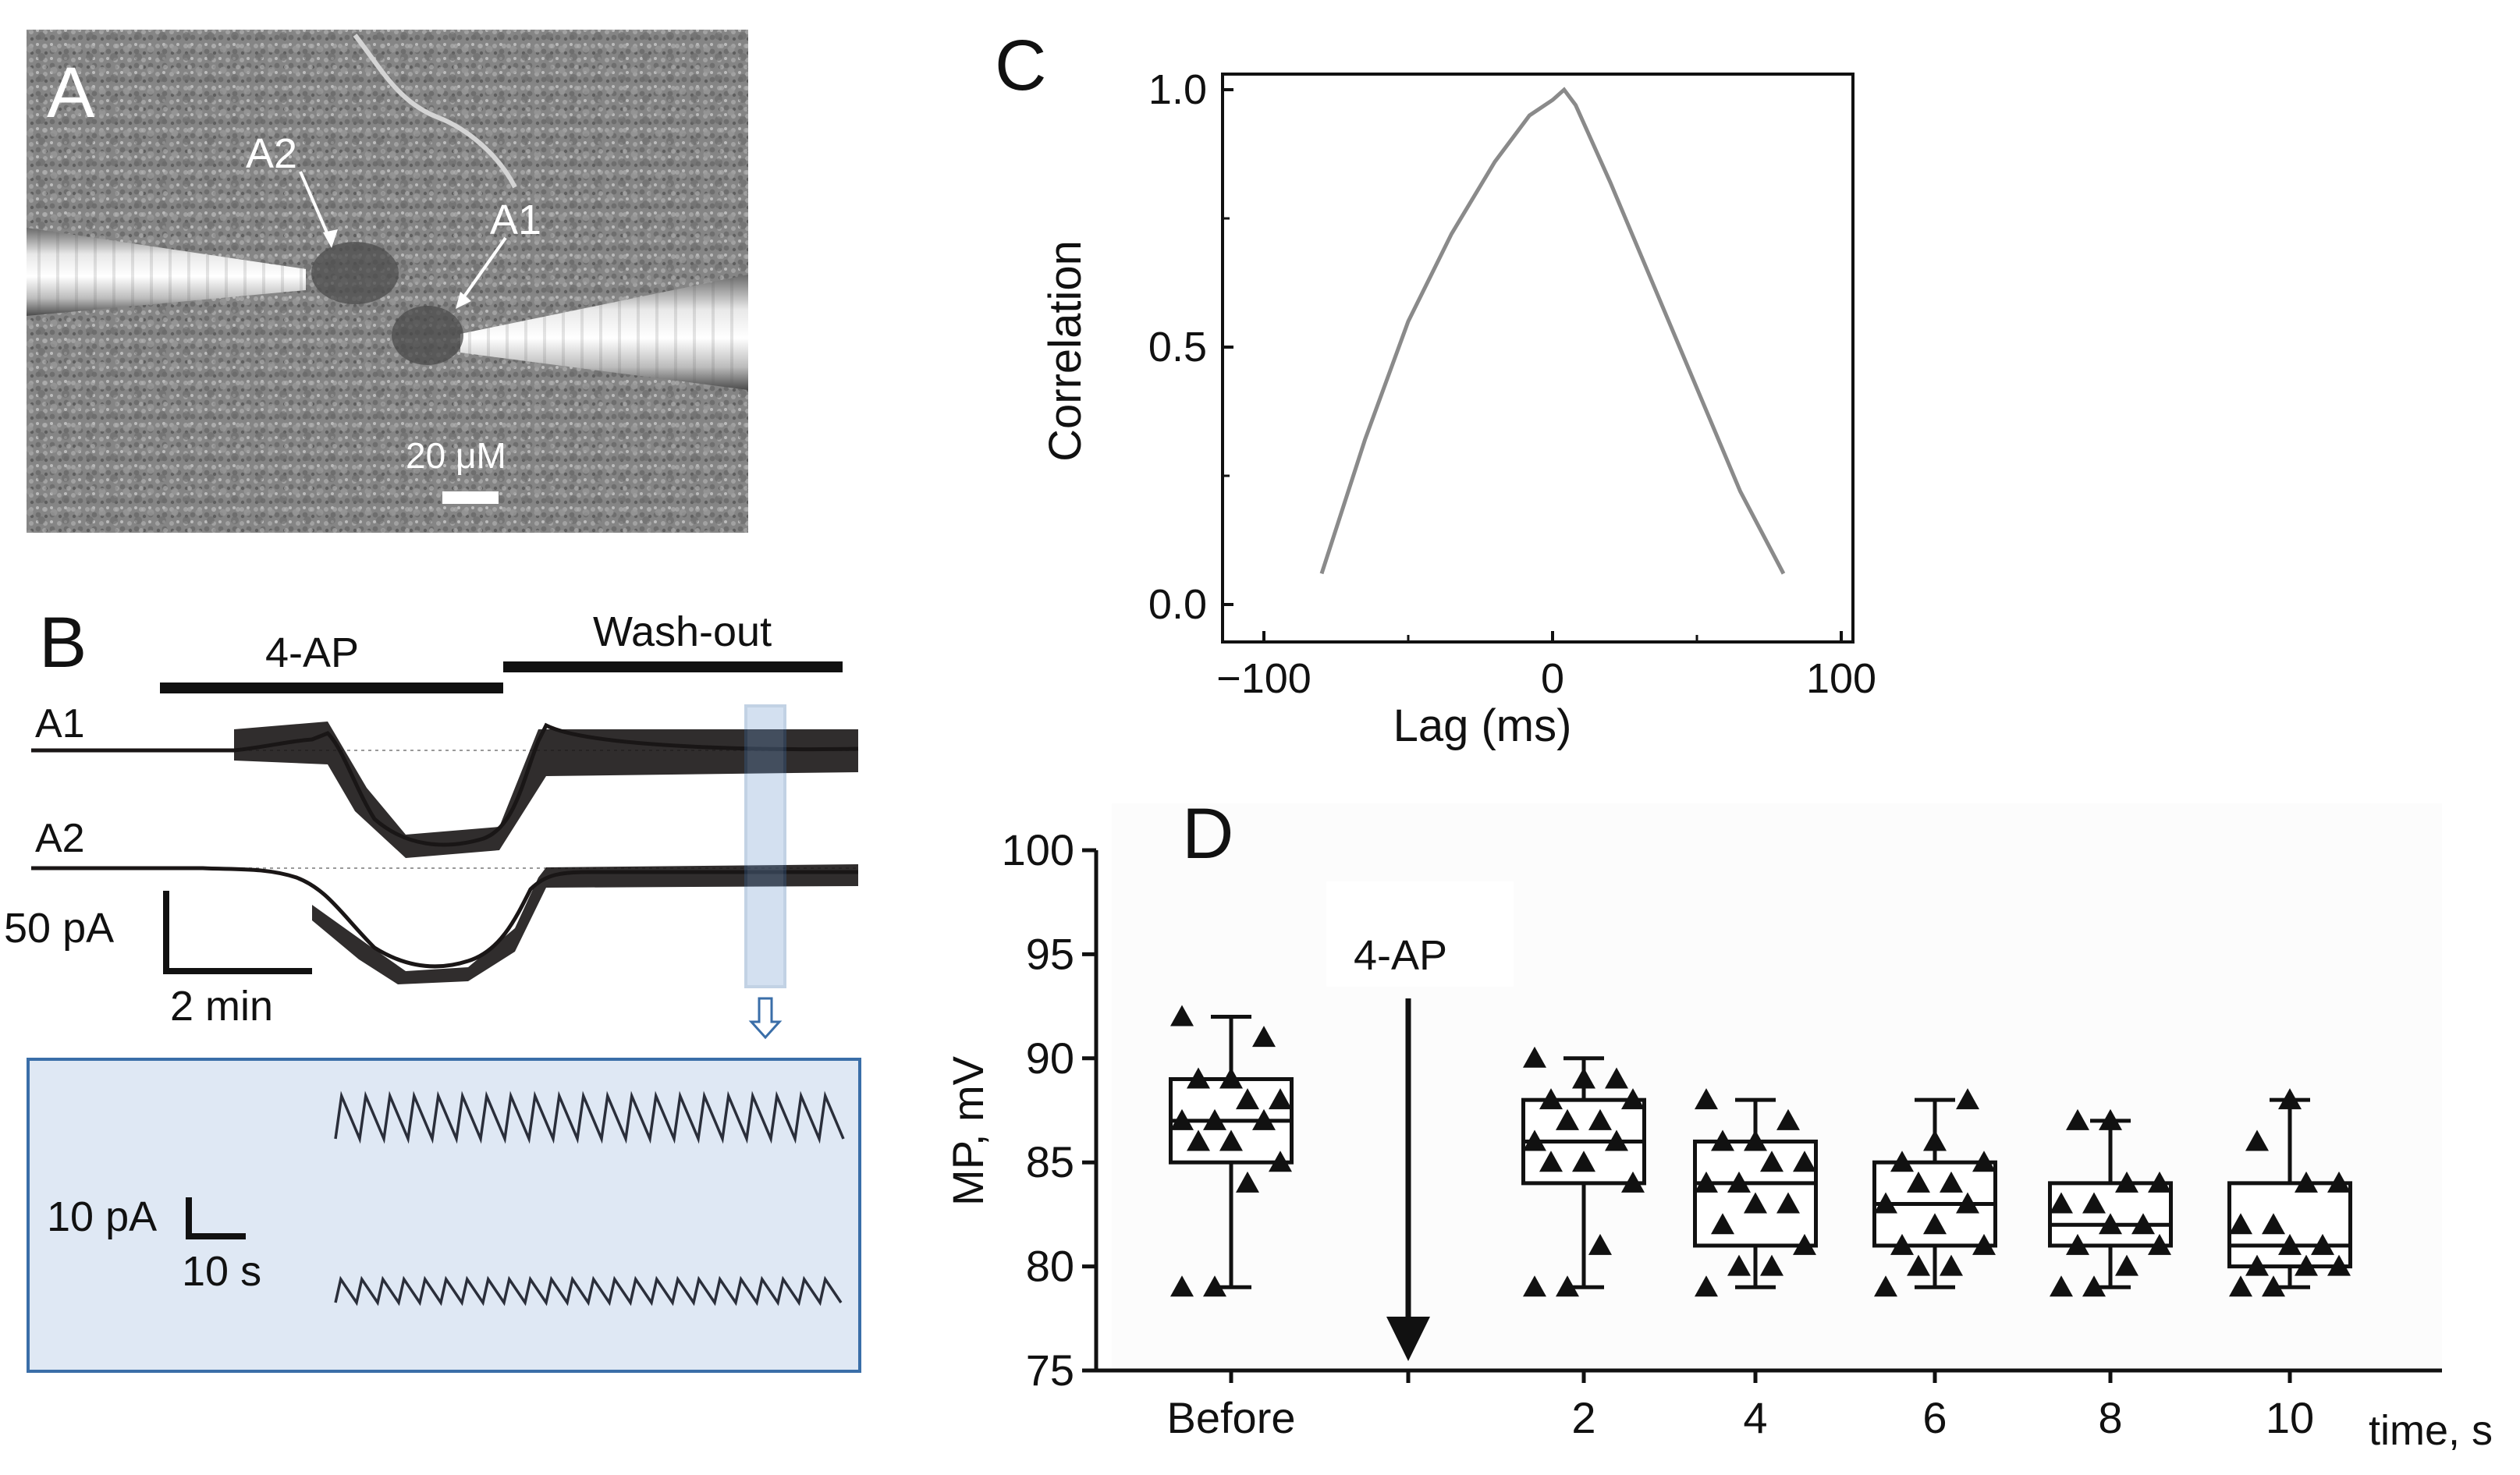  Describe the element at coordinates (673, 666) in the screenshot. I see `bar-washout` at that location.